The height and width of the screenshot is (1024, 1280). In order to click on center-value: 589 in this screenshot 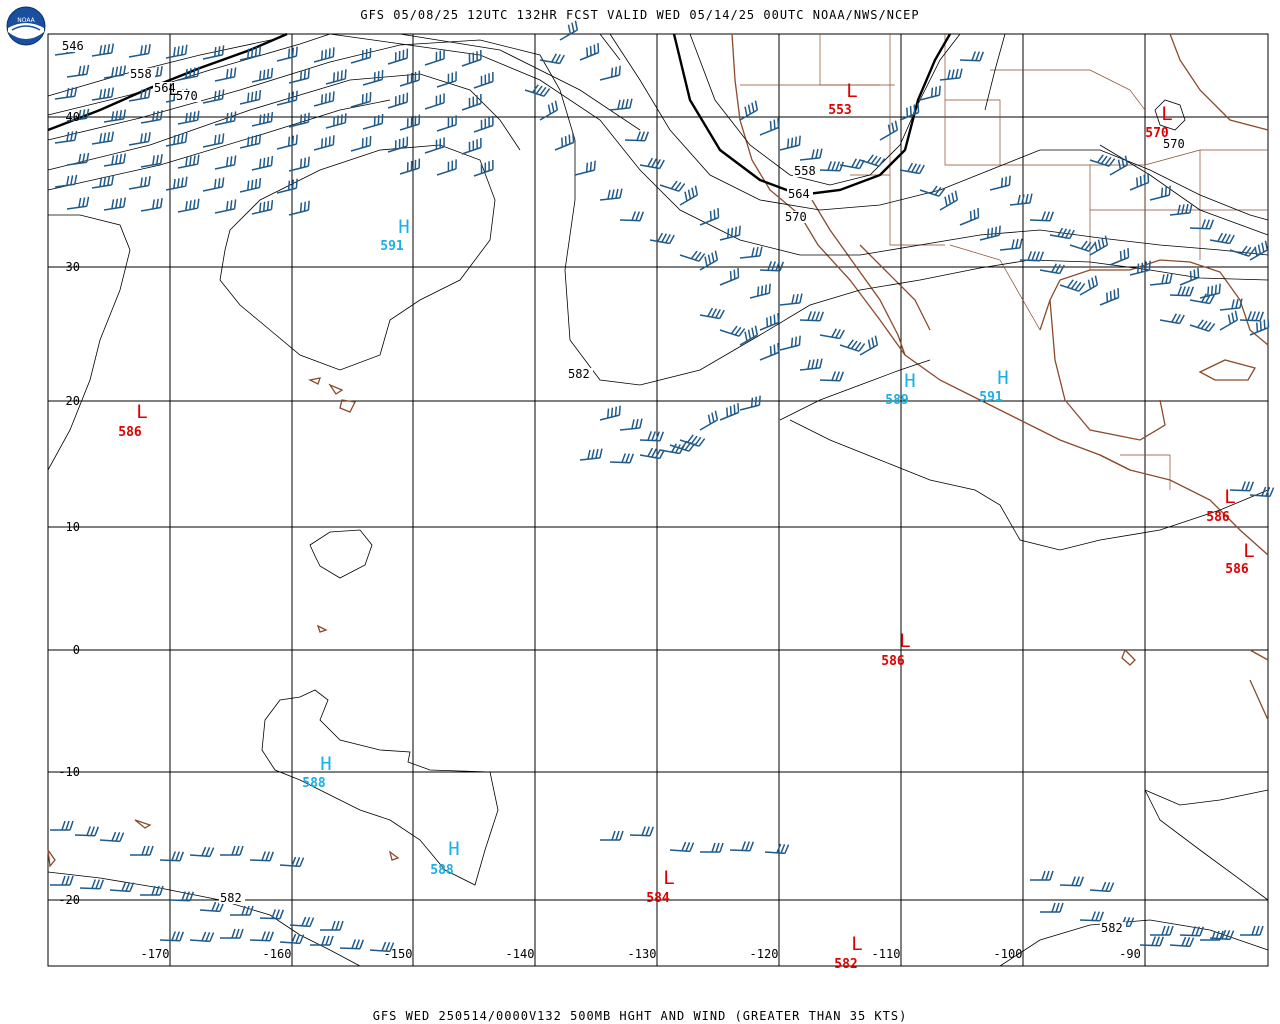, I will do `click(896, 400)`.